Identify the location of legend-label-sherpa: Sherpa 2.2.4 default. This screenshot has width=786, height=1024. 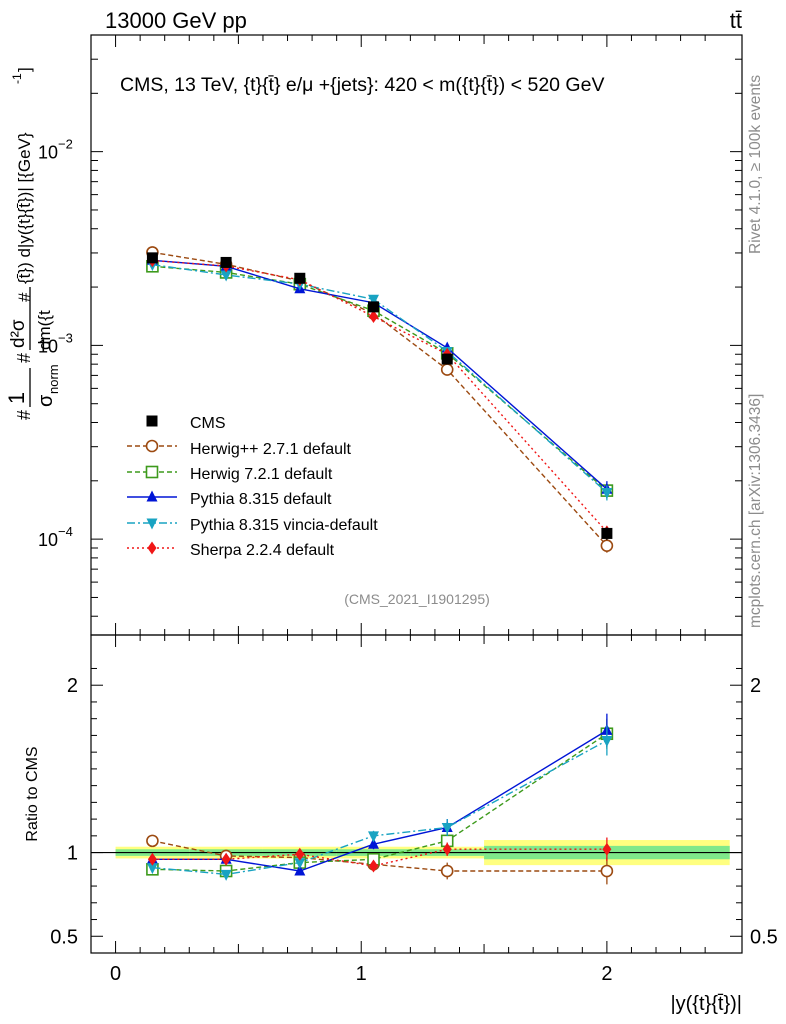
(262, 550).